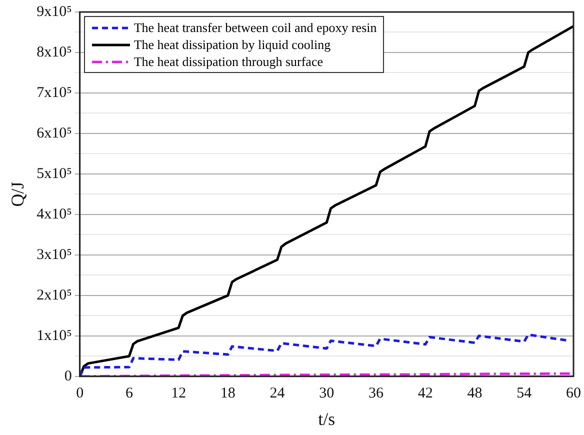 The width and height of the screenshot is (584, 435). I want to click on y-tick-label: 2x10⁵, so click(54, 295).